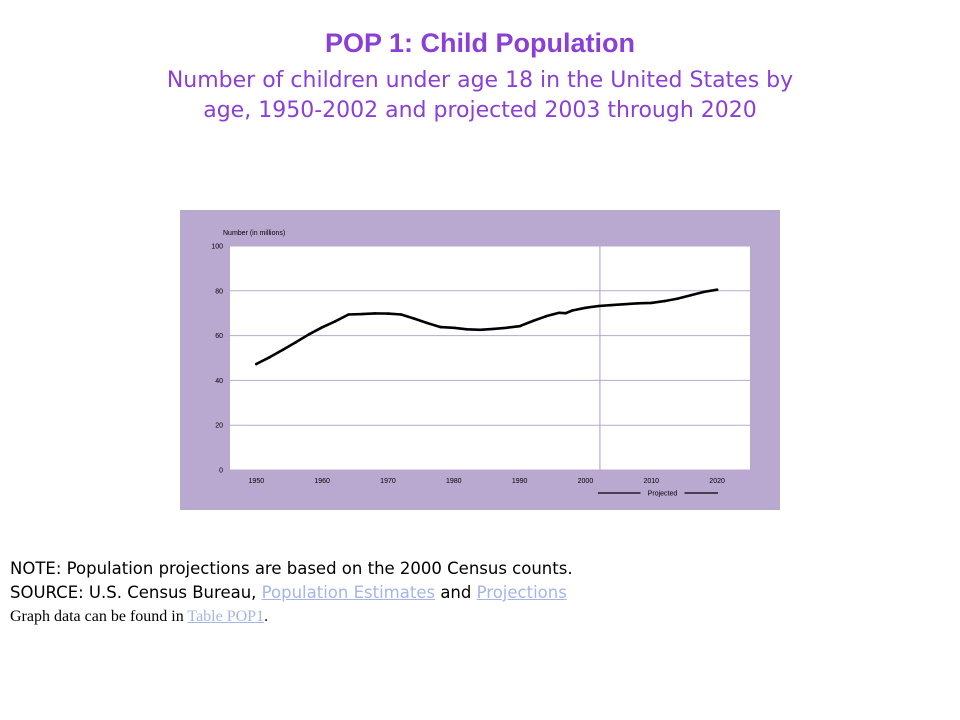 The height and width of the screenshot is (720, 960). What do you see at coordinates (219, 381) in the screenshot?
I see `y-tick-label-40: 40` at bounding box center [219, 381].